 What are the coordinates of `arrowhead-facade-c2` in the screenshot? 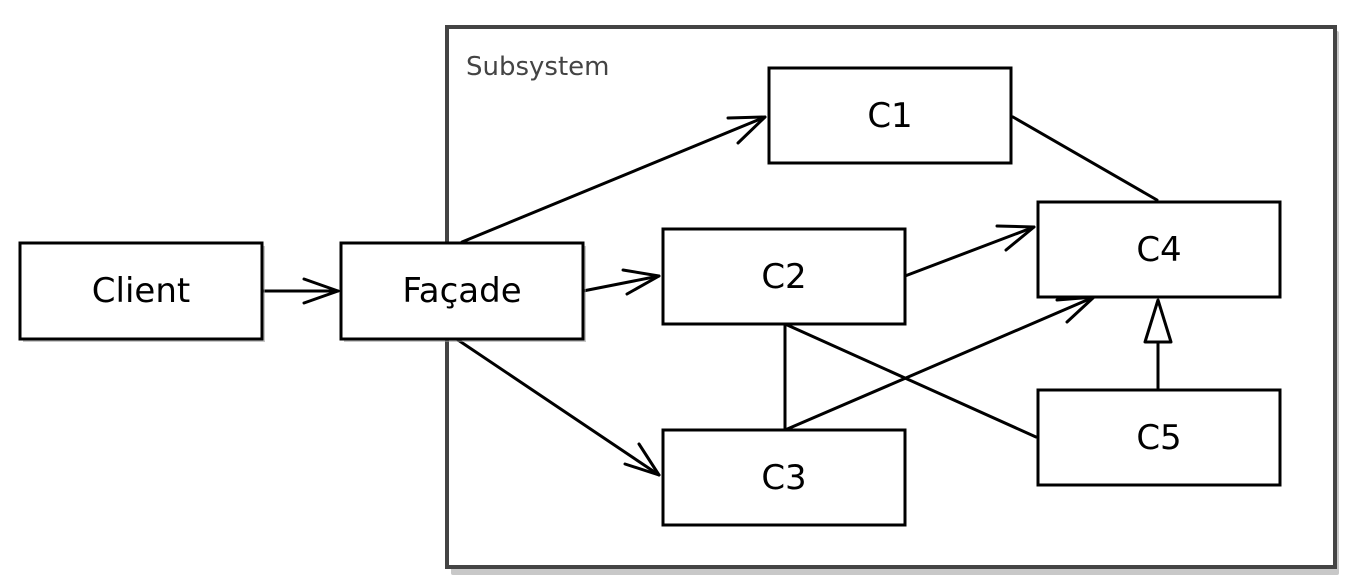 It's located at (641, 282).